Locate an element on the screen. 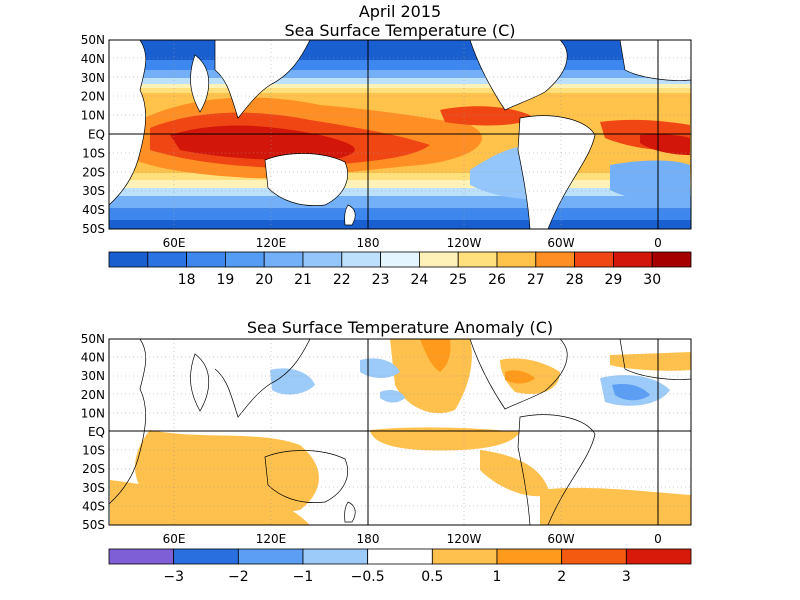  colorbar-tick-label: 22 is located at coordinates (342, 280).